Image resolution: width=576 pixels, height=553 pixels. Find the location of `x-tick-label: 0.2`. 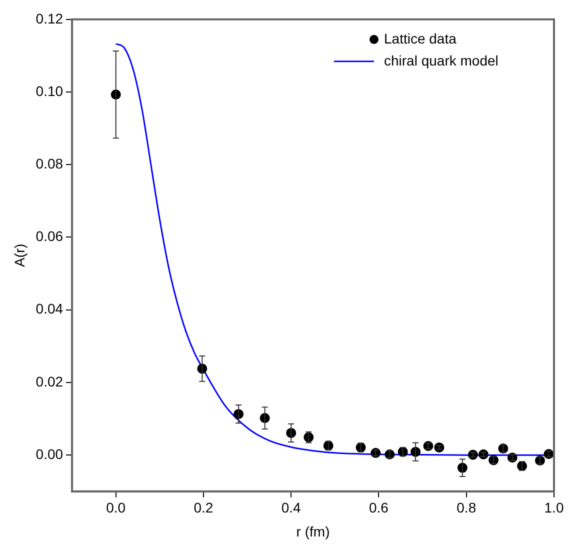

x-tick-label: 0.2 is located at coordinates (204, 508).